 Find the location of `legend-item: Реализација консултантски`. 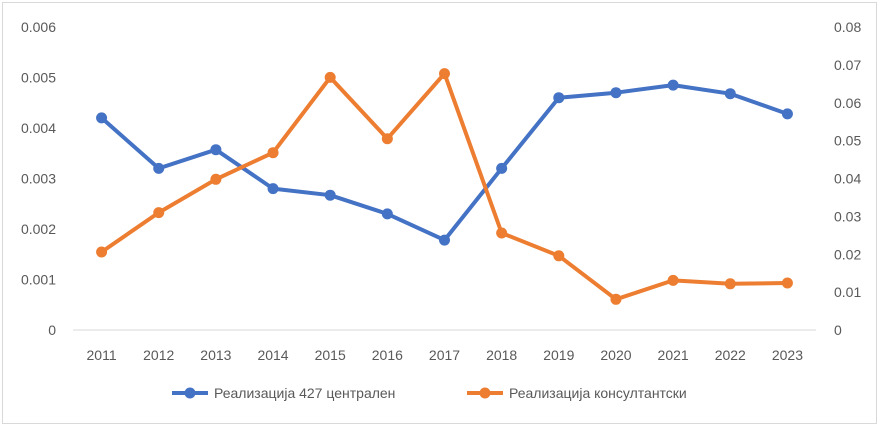

legend-item: Реализација консултантски is located at coordinates (577, 393).